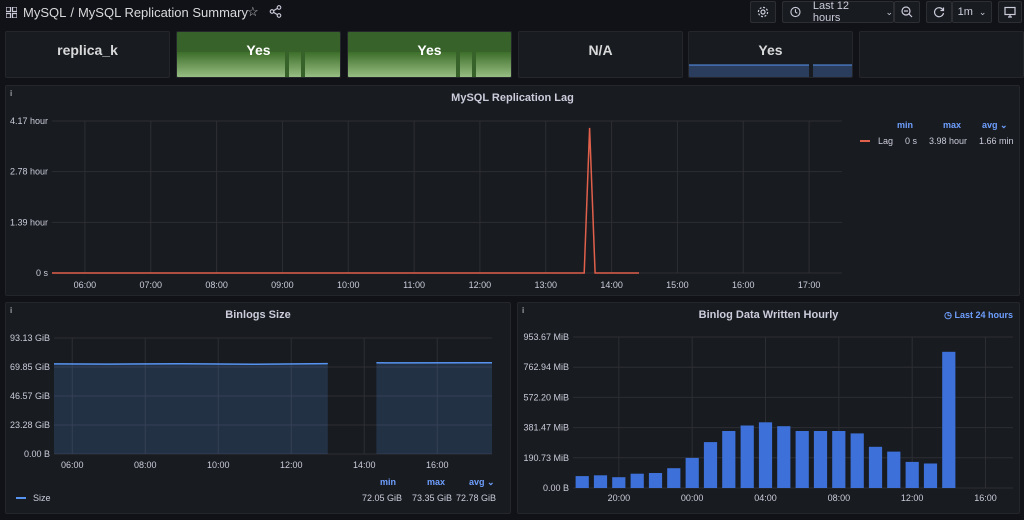  Describe the element at coordinates (72, 465) in the screenshot. I see `x-tick-label: 06:00` at that location.